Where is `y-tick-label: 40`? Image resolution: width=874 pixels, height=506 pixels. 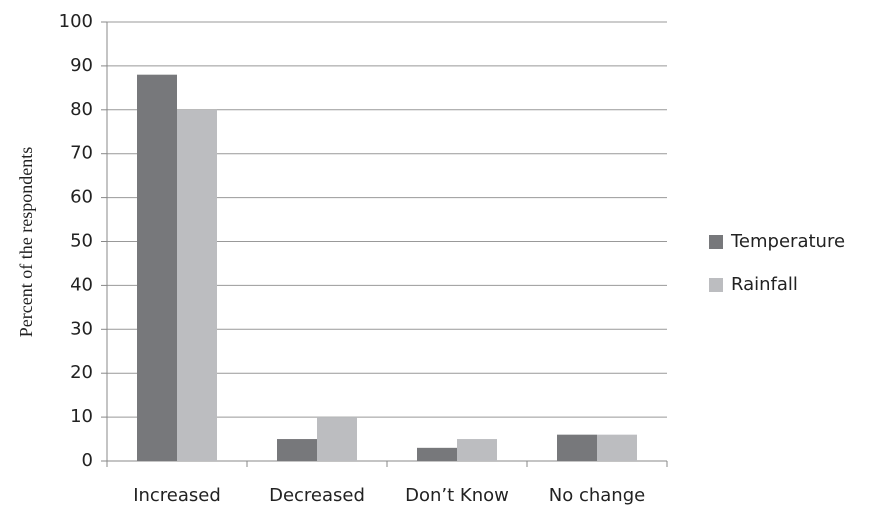
y-tick-label: 40 is located at coordinates (81, 284).